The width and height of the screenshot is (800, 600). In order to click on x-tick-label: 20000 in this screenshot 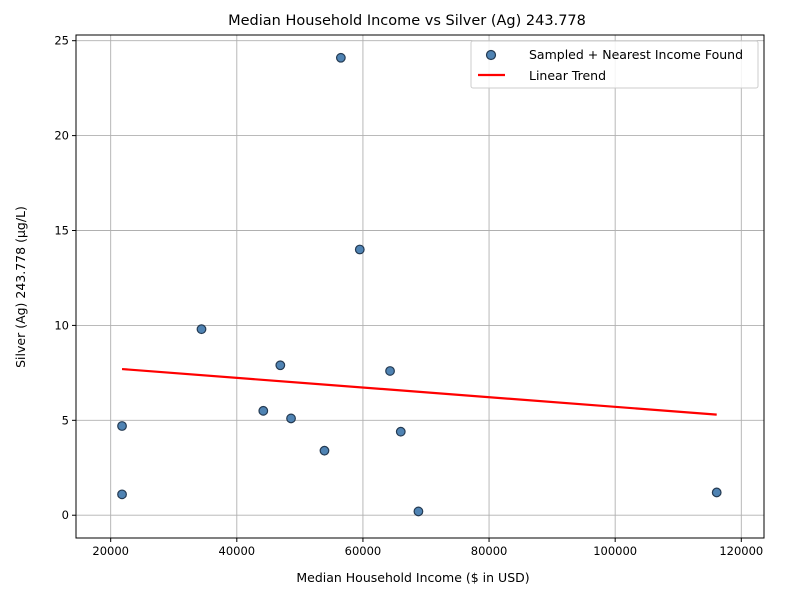, I will do `click(110, 551)`.